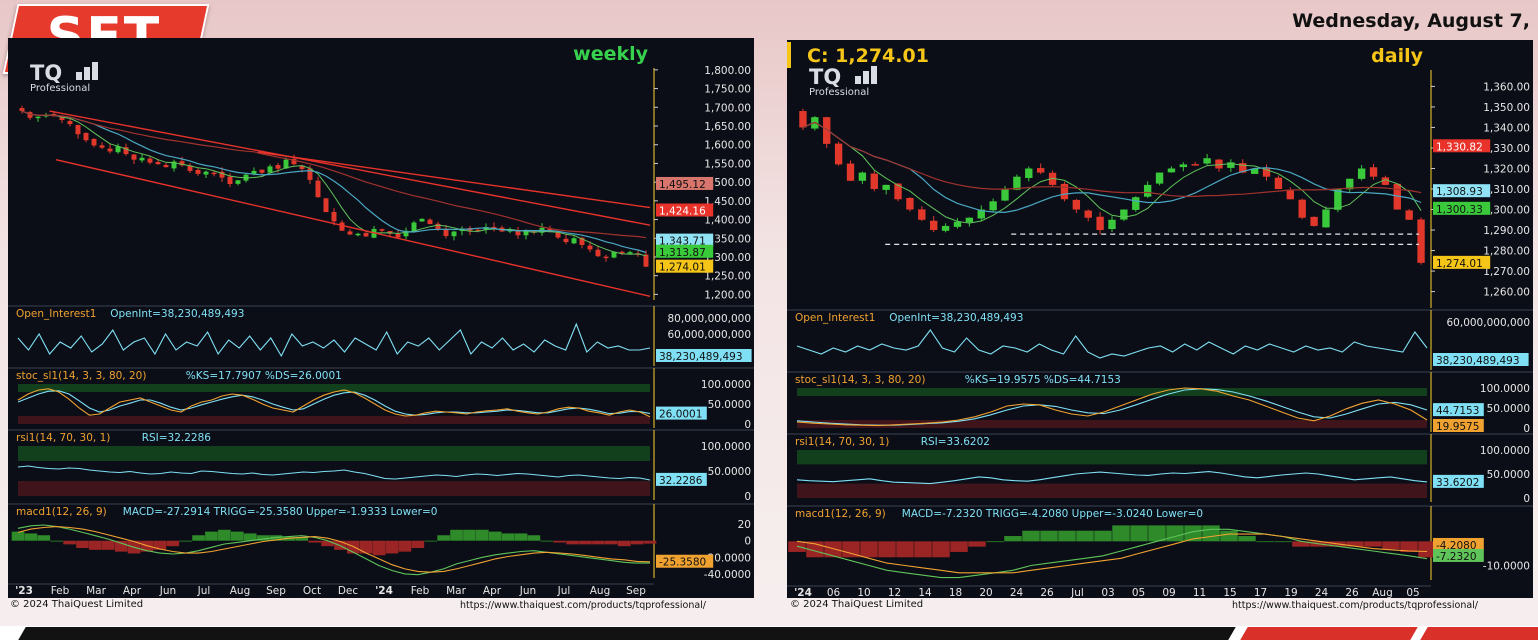  What do you see at coordinates (77, 604) in the screenshot?
I see `weekly-copyright: © 2024 ThaiQuest Limited` at bounding box center [77, 604].